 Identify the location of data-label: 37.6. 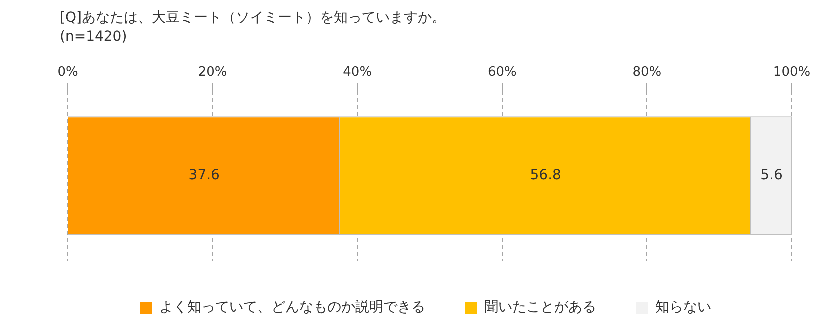
(204, 176).